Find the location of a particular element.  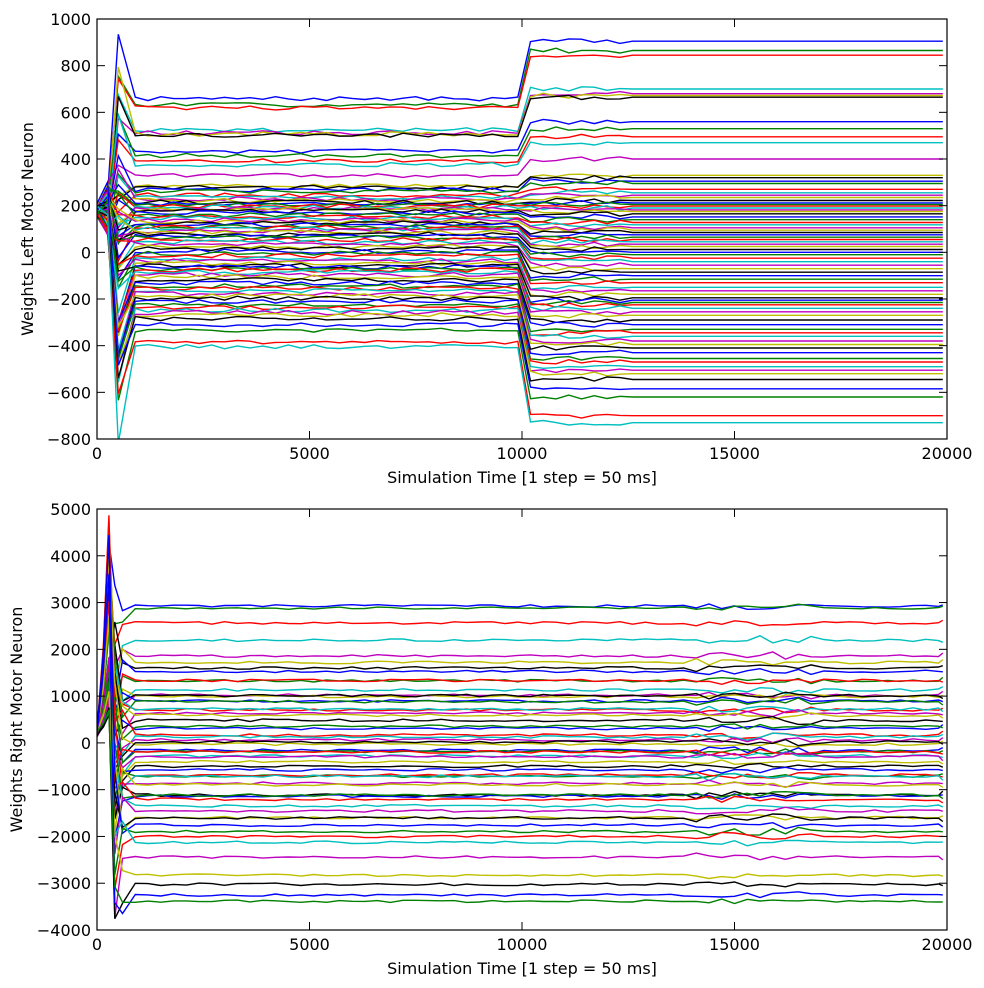

x-tick-label: 0 is located at coordinates (97, 944).